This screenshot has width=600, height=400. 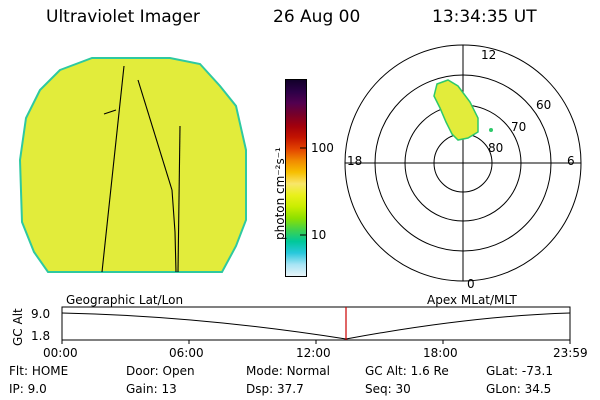 I want to click on status-gc-alt: GC Alt: 1.6 Re, so click(x=407, y=371).